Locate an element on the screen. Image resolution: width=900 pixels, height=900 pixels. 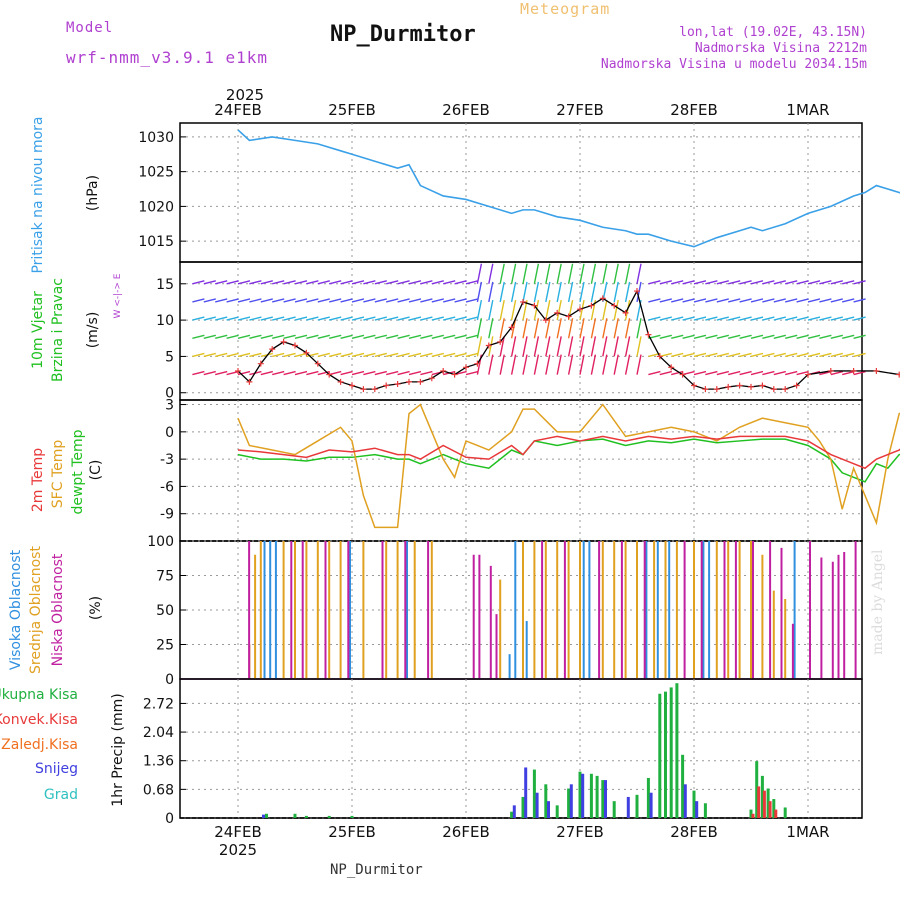
t2m-line is located at coordinates (568, 452).